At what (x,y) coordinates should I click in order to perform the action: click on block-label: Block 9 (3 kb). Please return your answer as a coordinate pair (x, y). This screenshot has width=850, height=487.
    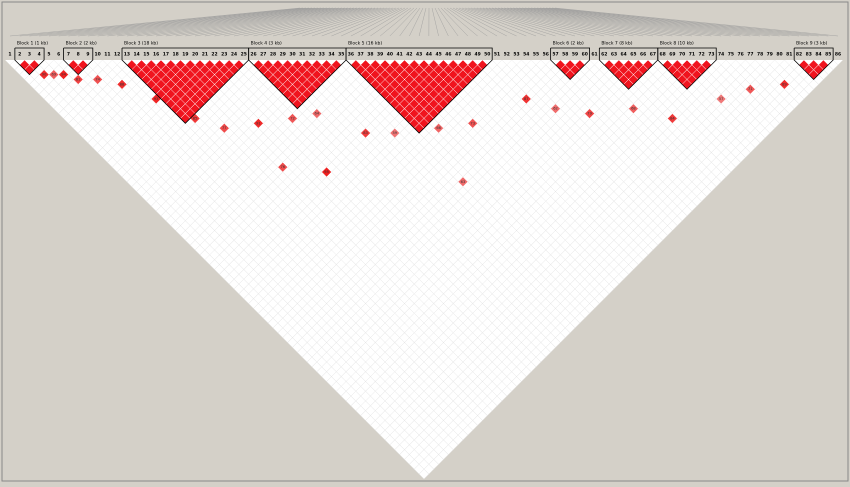
    Looking at the image, I should click on (811, 44).